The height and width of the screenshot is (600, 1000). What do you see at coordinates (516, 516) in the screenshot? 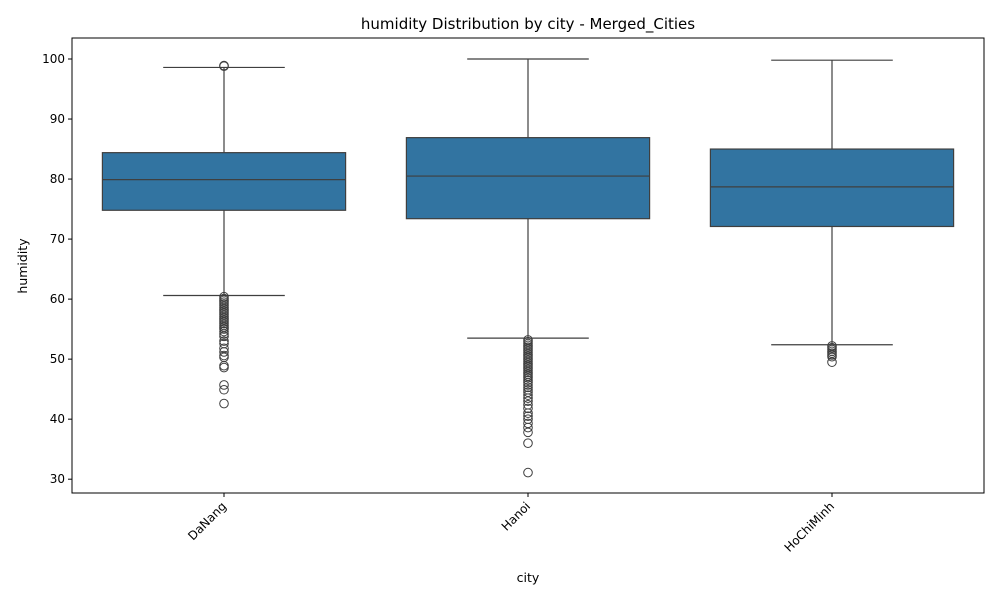
I see `x-tick-label: Hanoi` at bounding box center [516, 516].